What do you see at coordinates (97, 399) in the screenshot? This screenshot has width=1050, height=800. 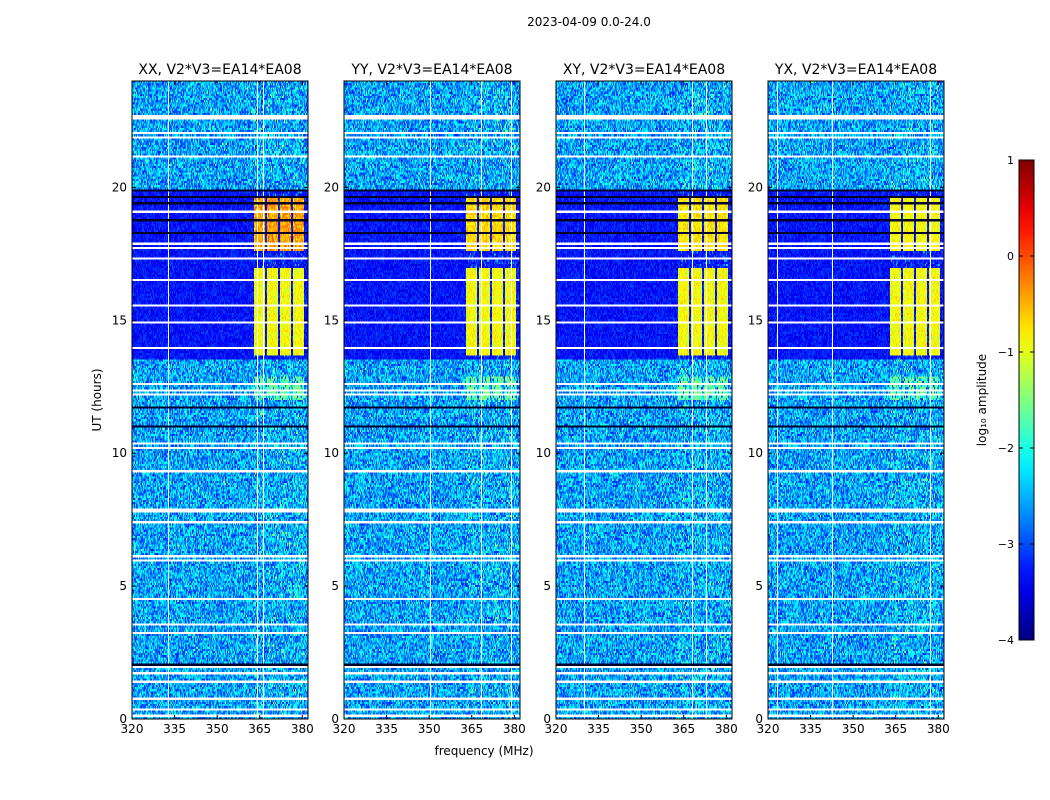 I see `y-axis-label: UT (hours)` at bounding box center [97, 399].